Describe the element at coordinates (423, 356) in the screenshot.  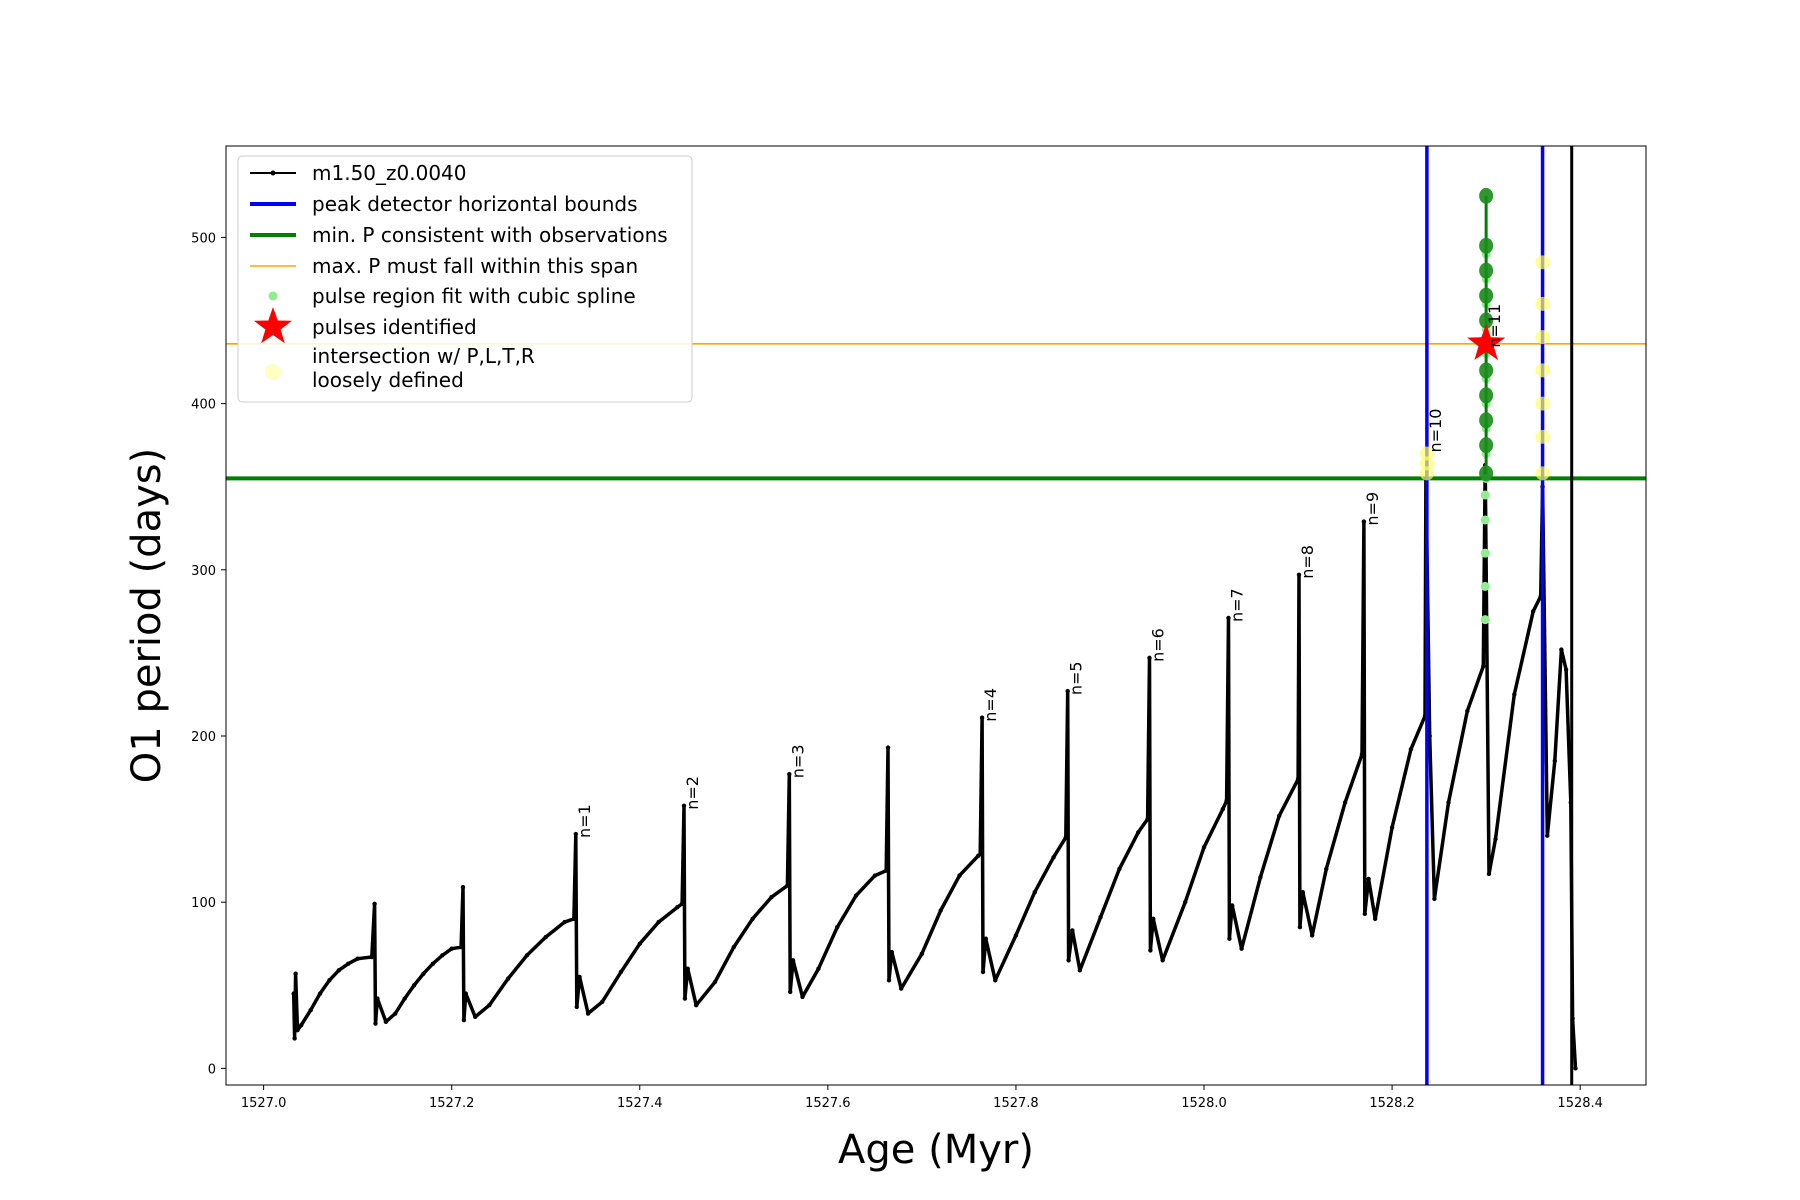
I see `legend-label-line: intersection w/ P,L,T,R` at that location.